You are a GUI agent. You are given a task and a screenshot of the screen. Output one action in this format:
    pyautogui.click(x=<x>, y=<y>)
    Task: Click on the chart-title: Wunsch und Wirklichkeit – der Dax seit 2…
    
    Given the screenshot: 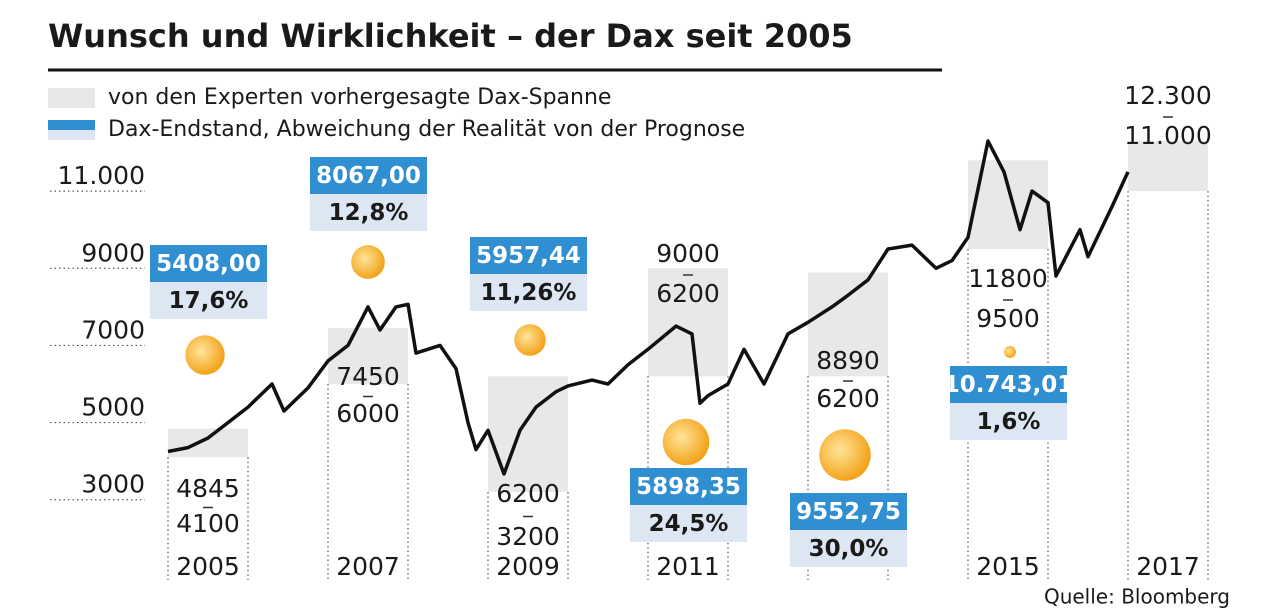 What is the action you would take?
    pyautogui.click(x=450, y=36)
    